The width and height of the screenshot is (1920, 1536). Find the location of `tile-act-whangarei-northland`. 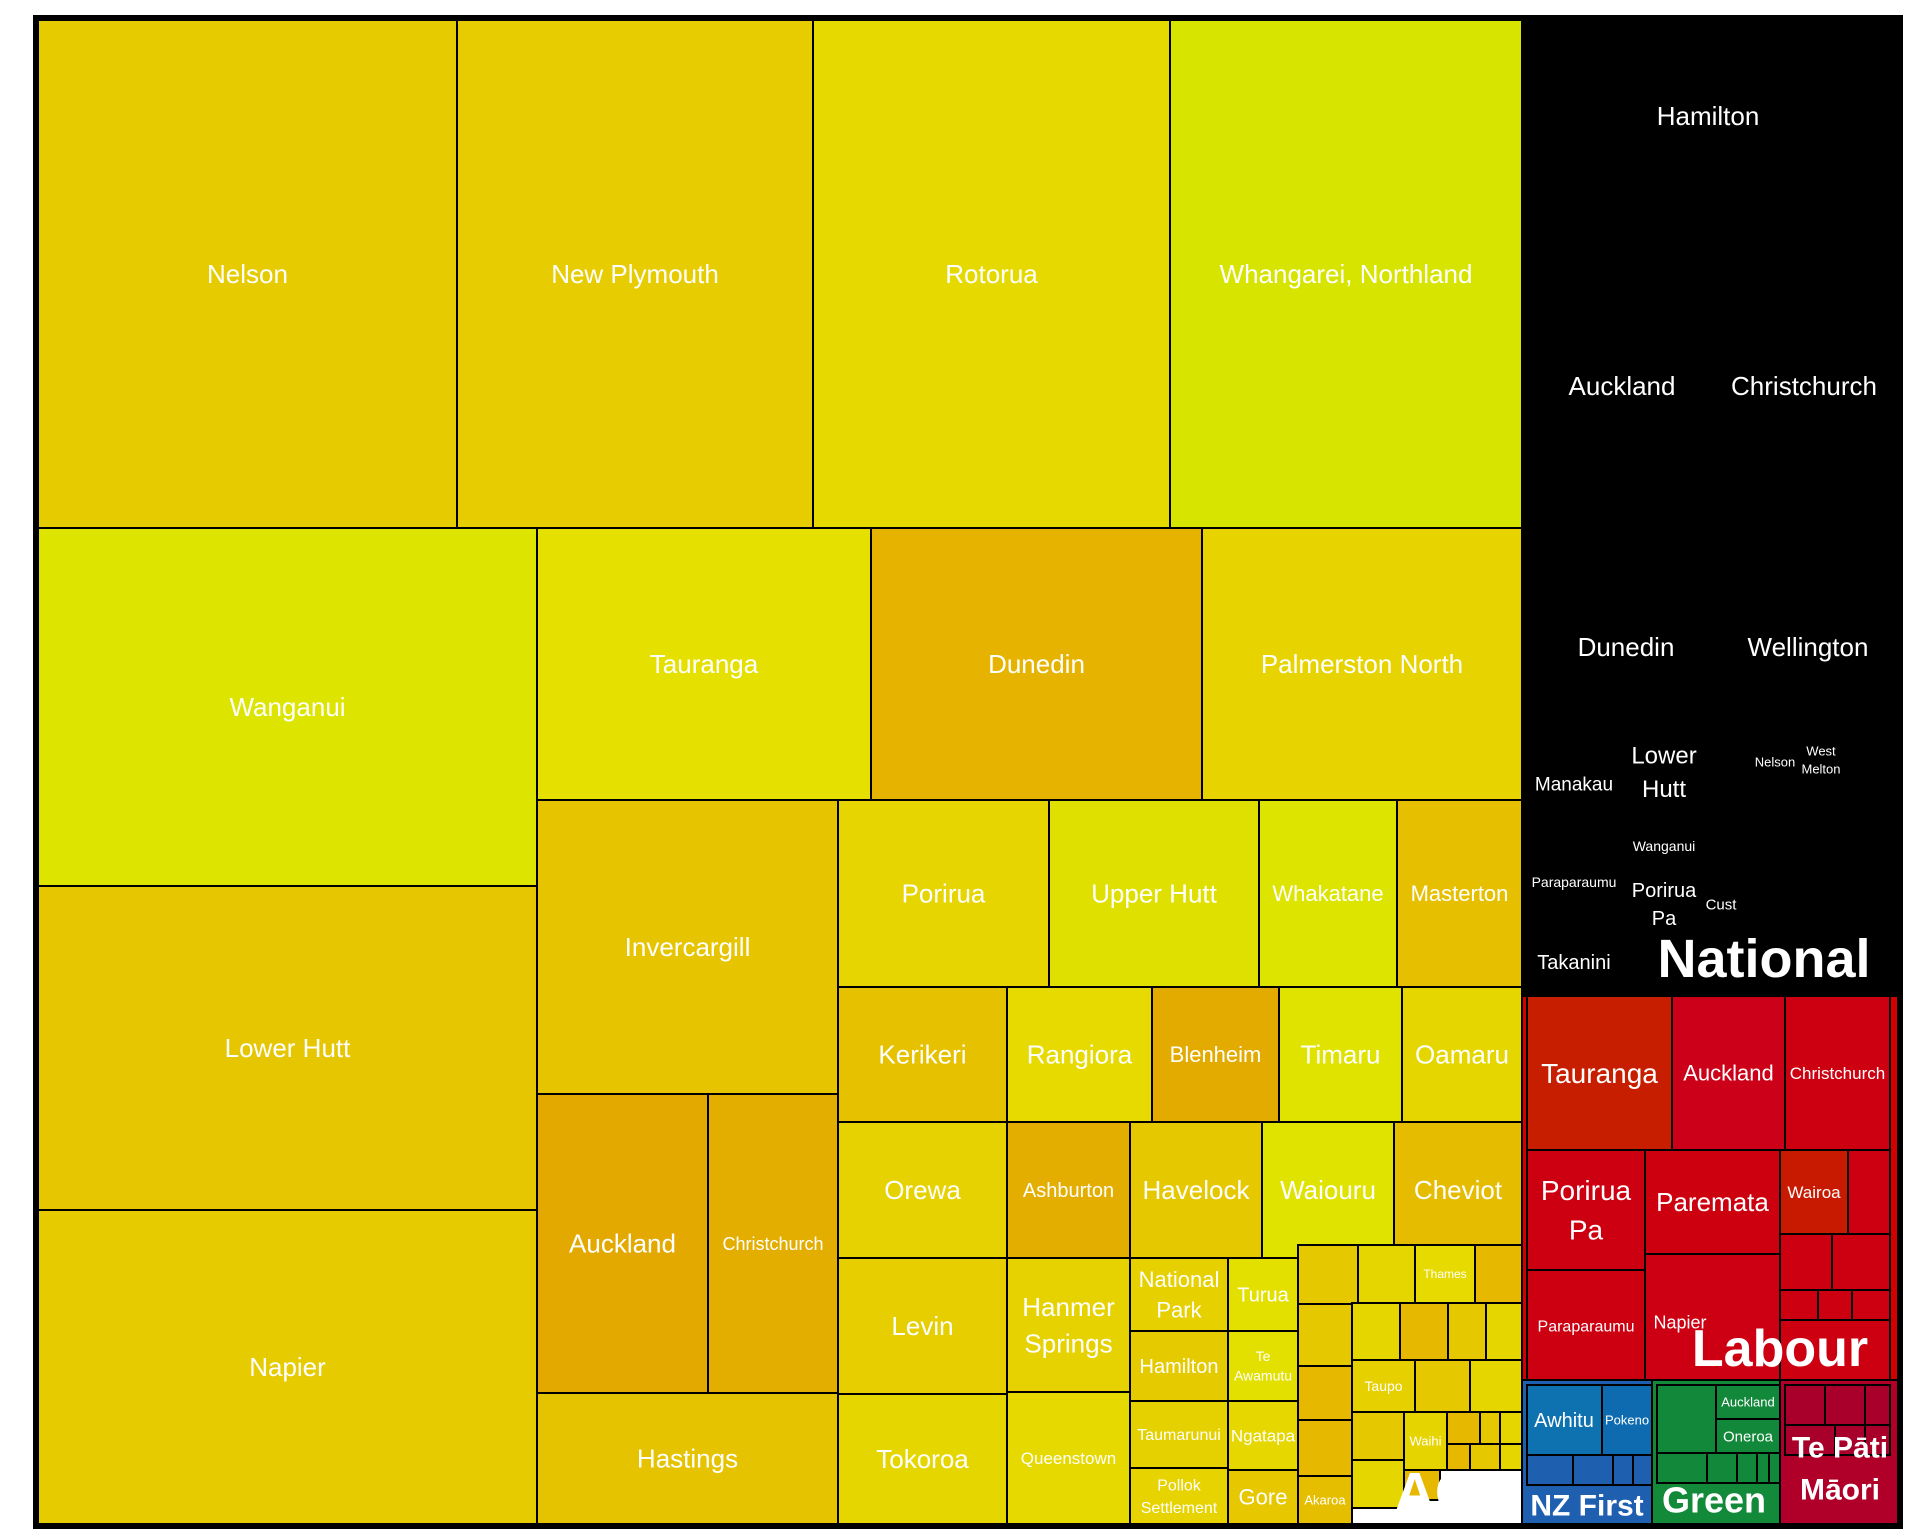

tile-act-whangarei-northland is located at coordinates (1346, 274).